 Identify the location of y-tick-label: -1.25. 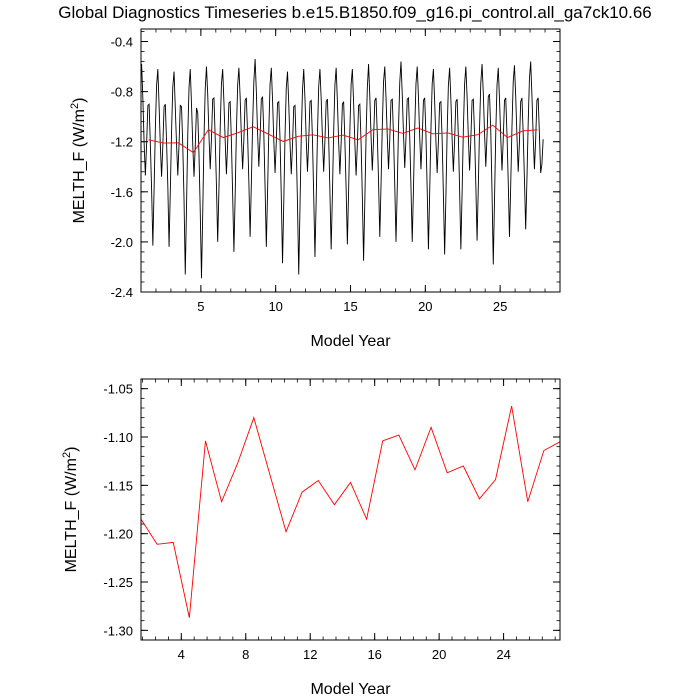
(118, 582).